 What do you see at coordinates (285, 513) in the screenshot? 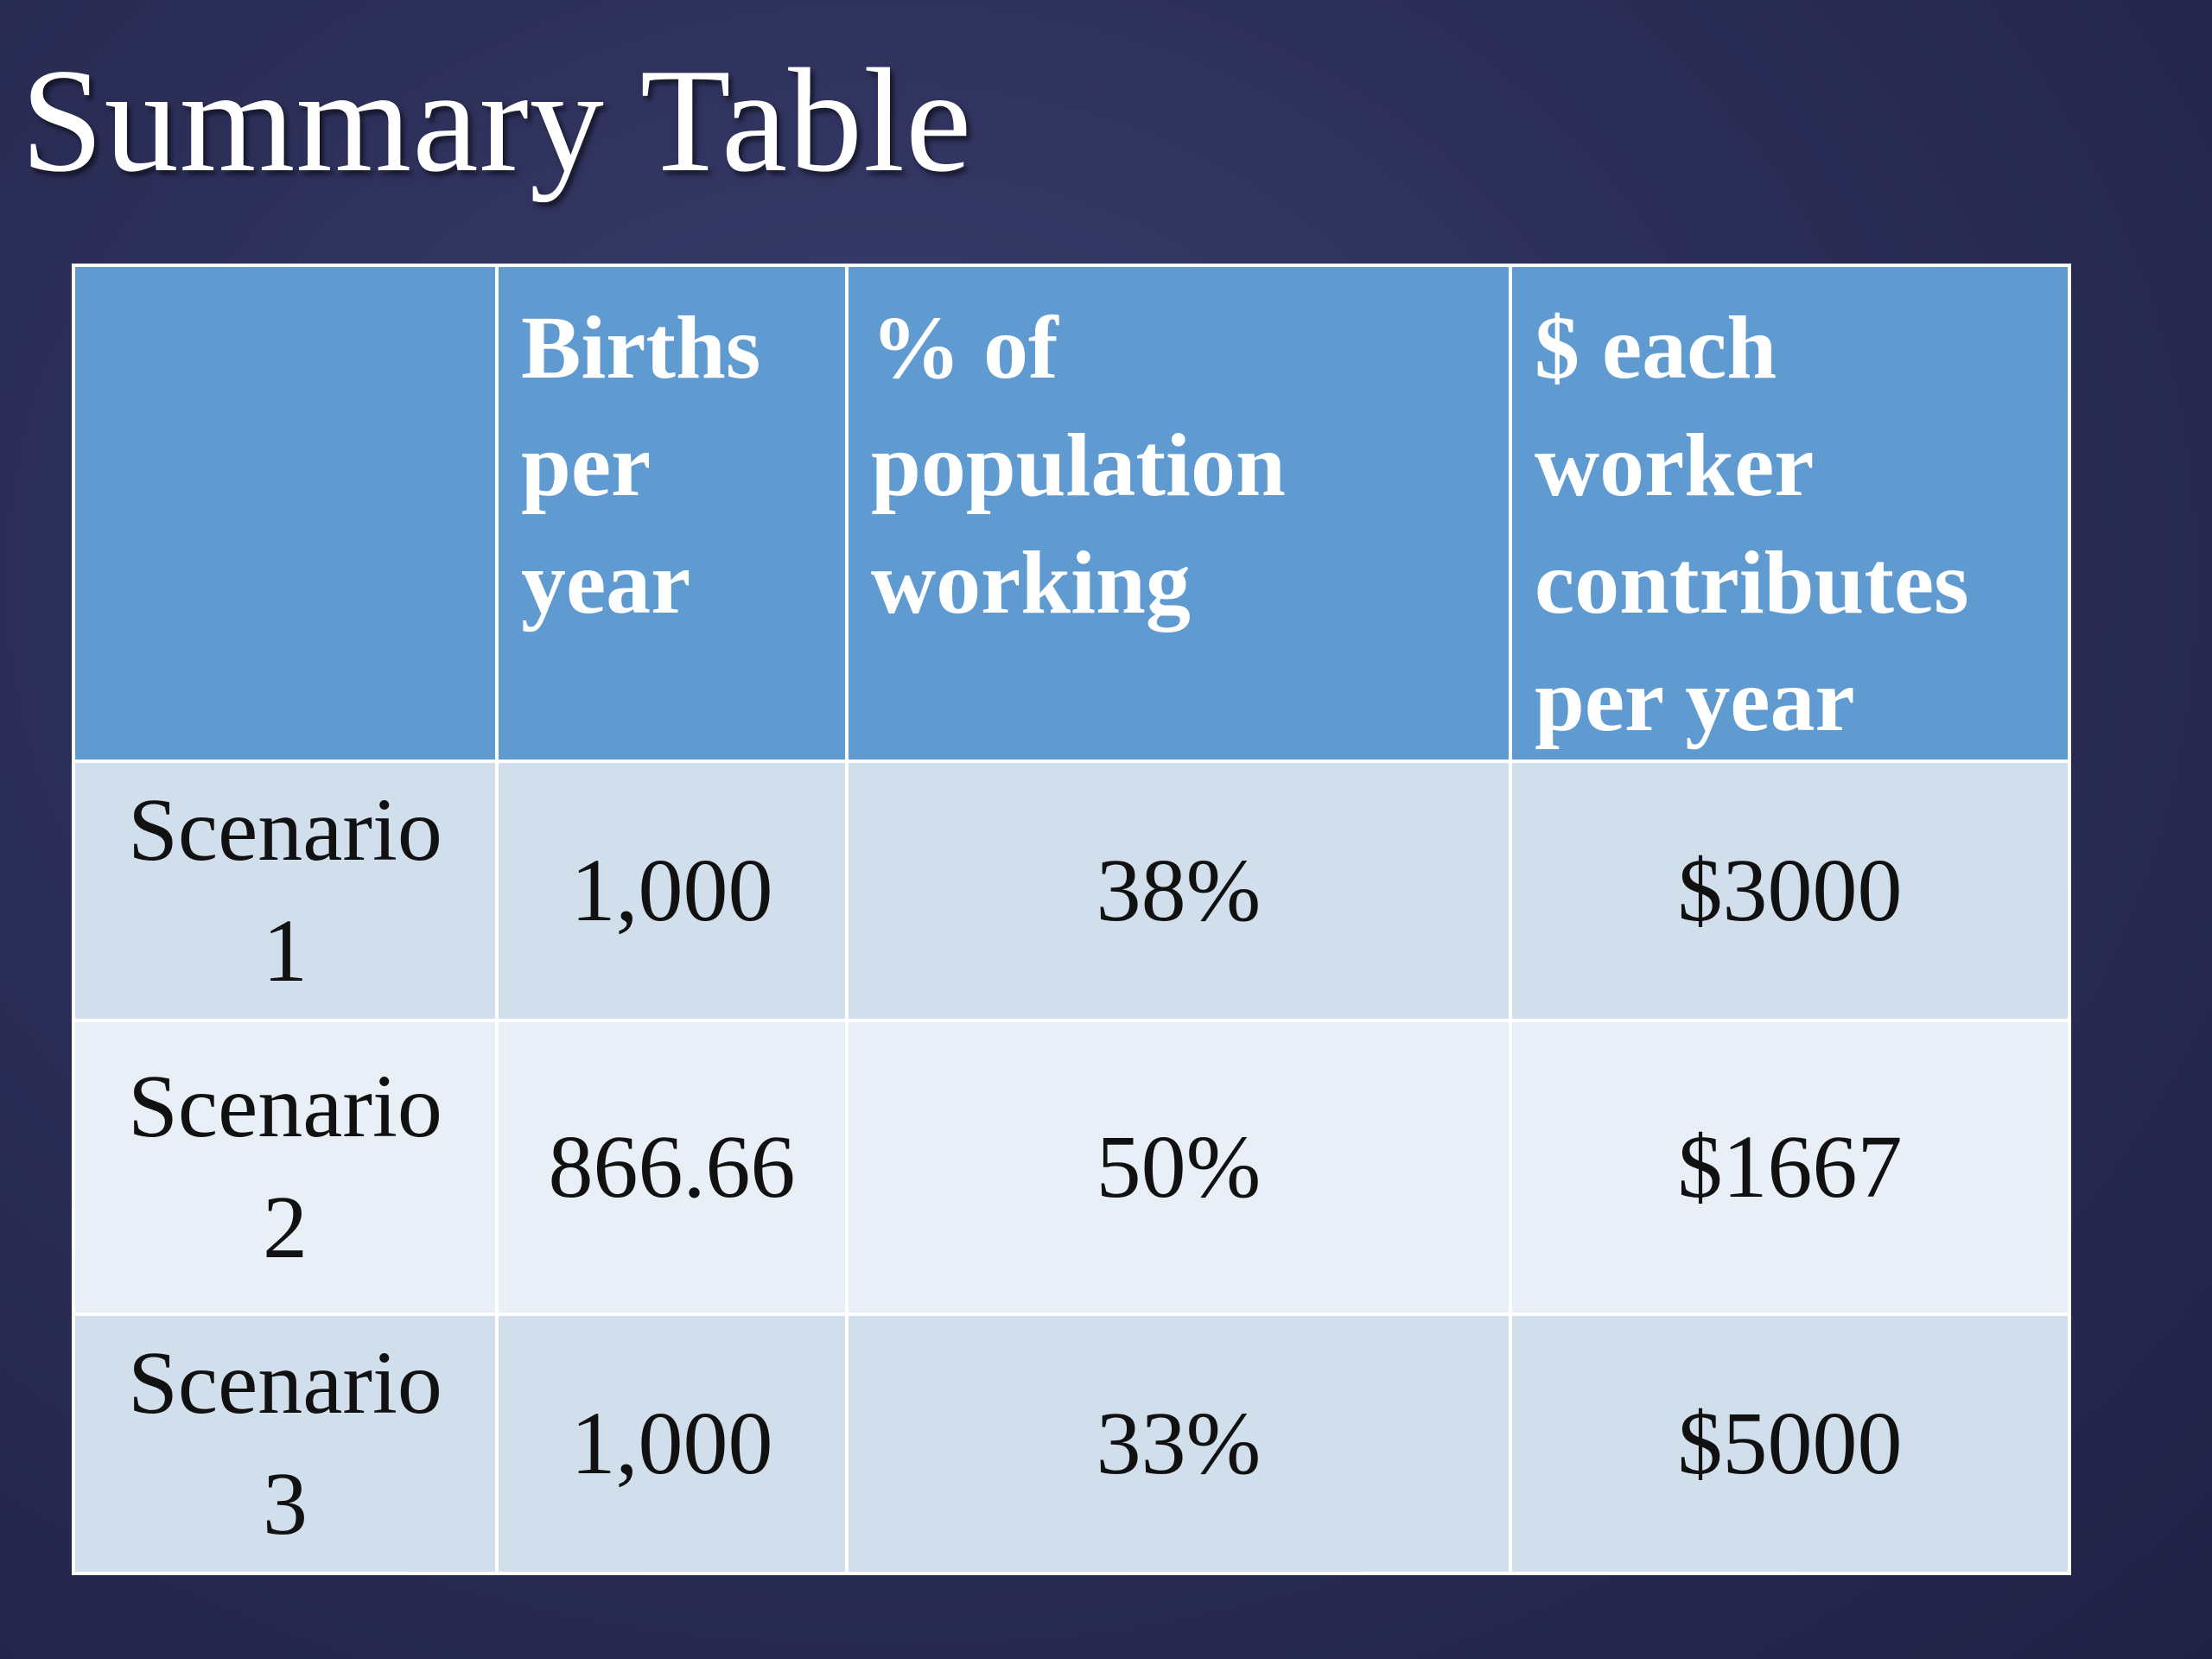
I see `header-cell-blank` at bounding box center [285, 513].